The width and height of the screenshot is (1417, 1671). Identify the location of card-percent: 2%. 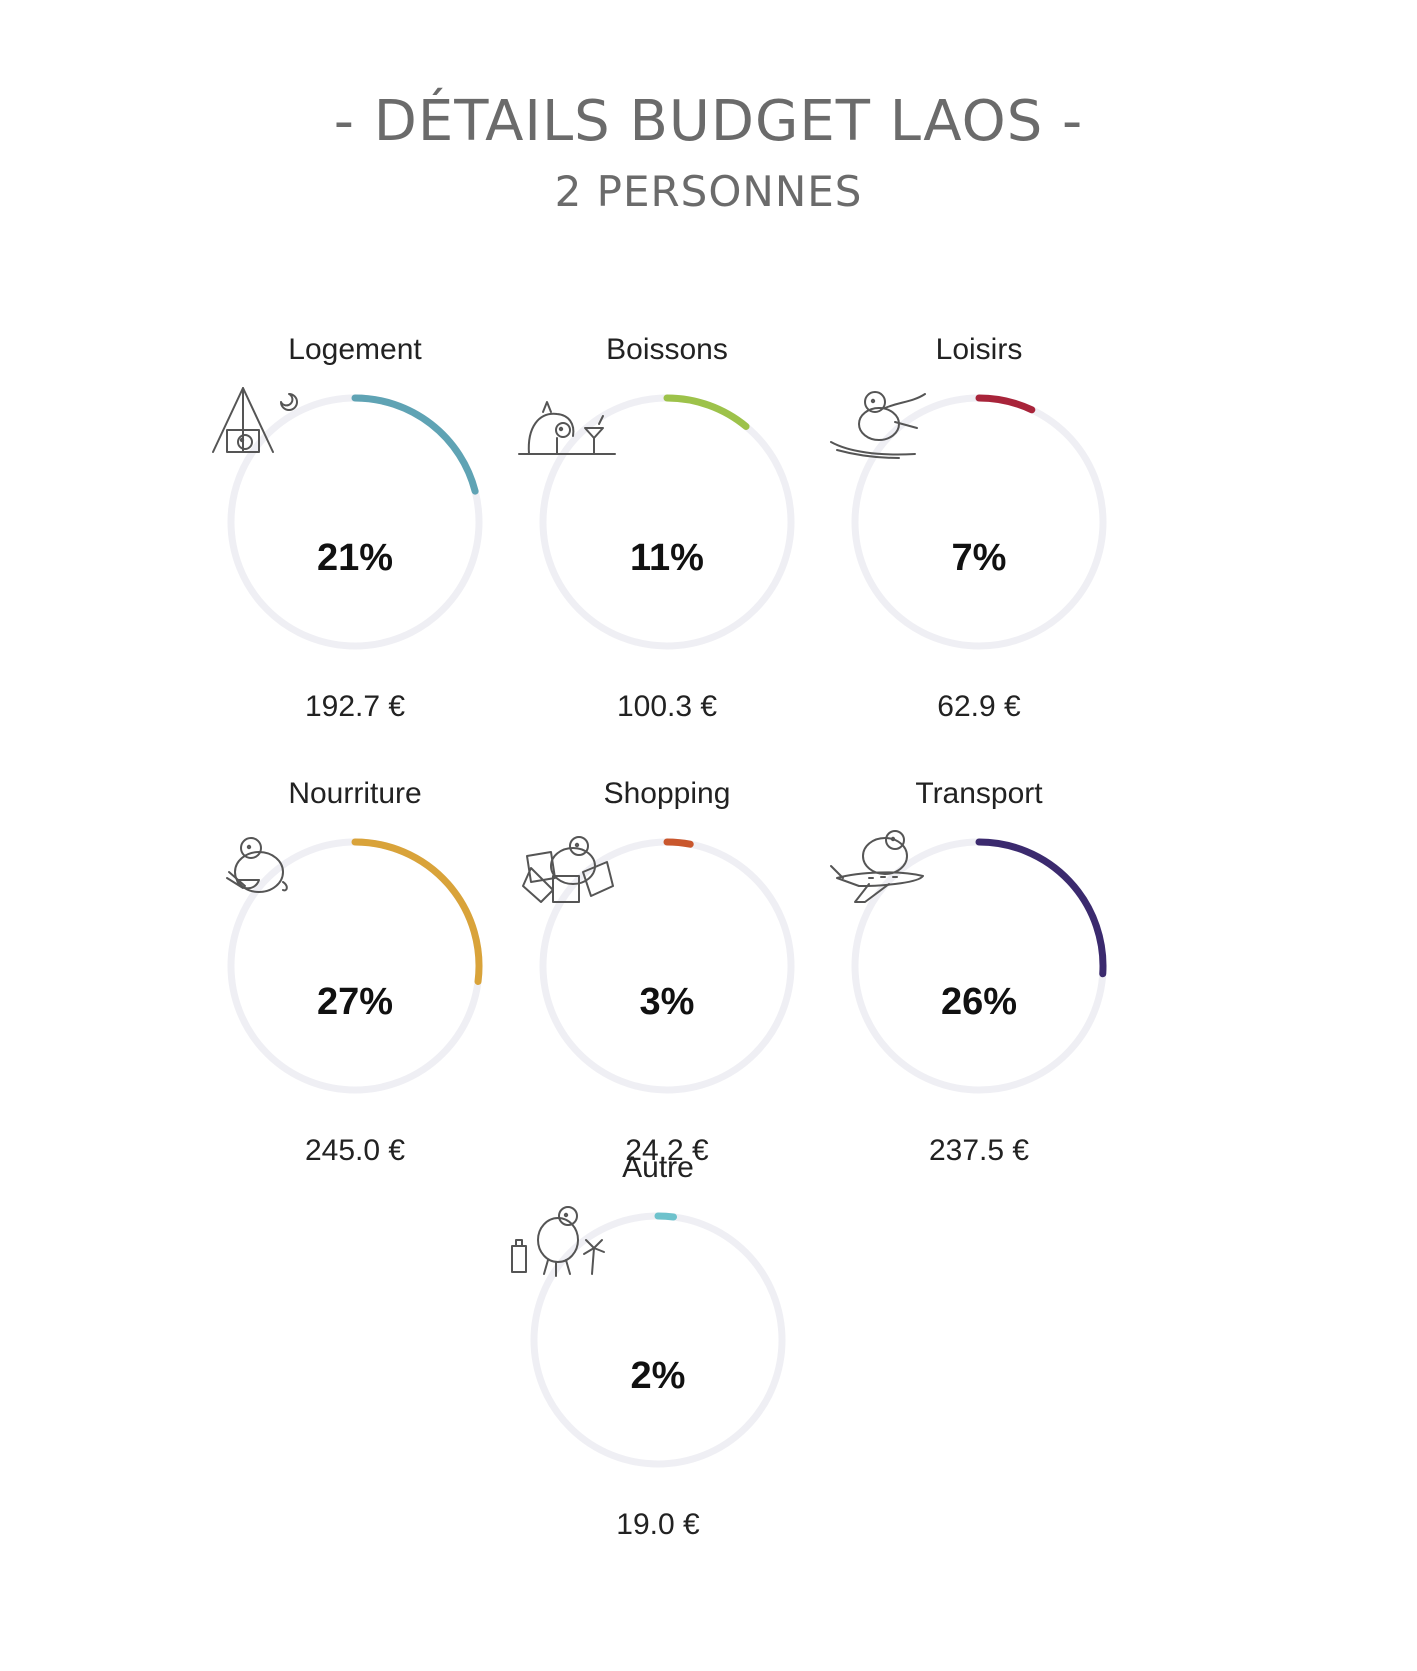
(658, 1376).